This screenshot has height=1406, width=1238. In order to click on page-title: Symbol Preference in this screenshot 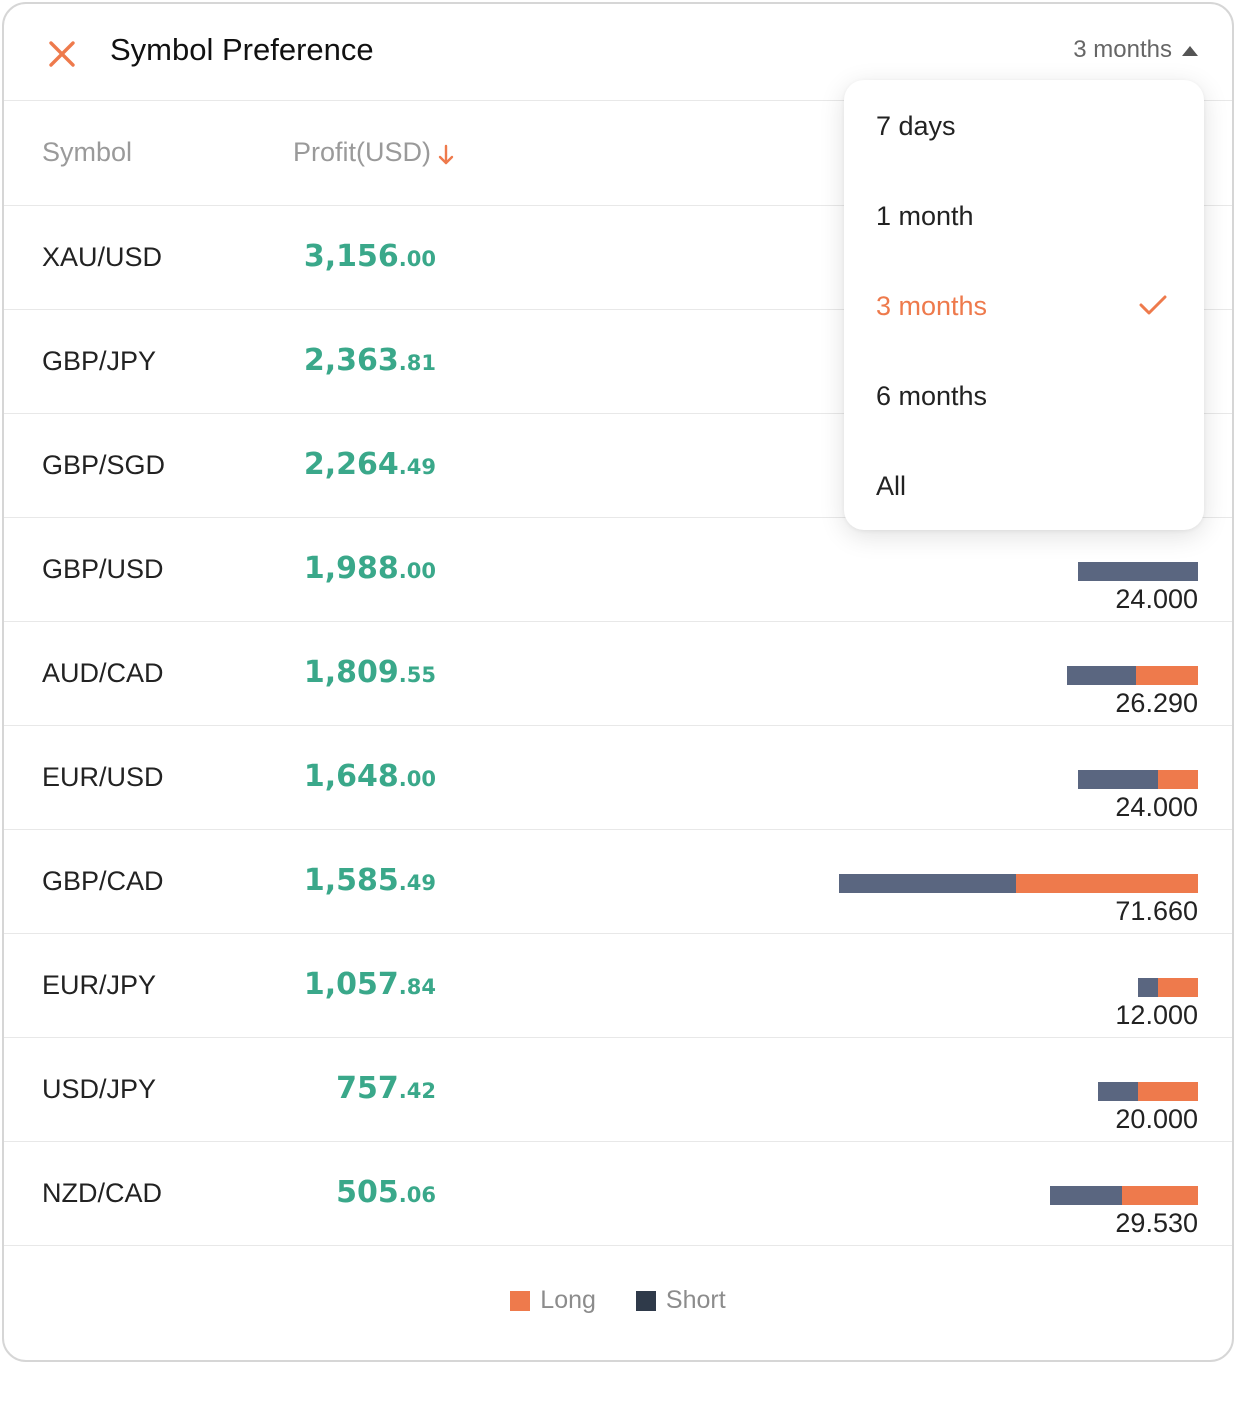, I will do `click(242, 49)`.